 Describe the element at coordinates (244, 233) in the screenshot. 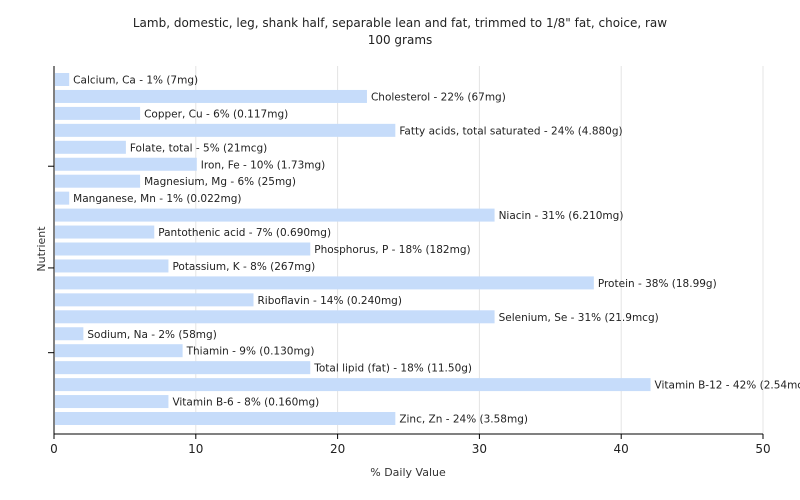

I see `bar-label-9: Pantothenic acid - 7% (0.690mg)` at that location.